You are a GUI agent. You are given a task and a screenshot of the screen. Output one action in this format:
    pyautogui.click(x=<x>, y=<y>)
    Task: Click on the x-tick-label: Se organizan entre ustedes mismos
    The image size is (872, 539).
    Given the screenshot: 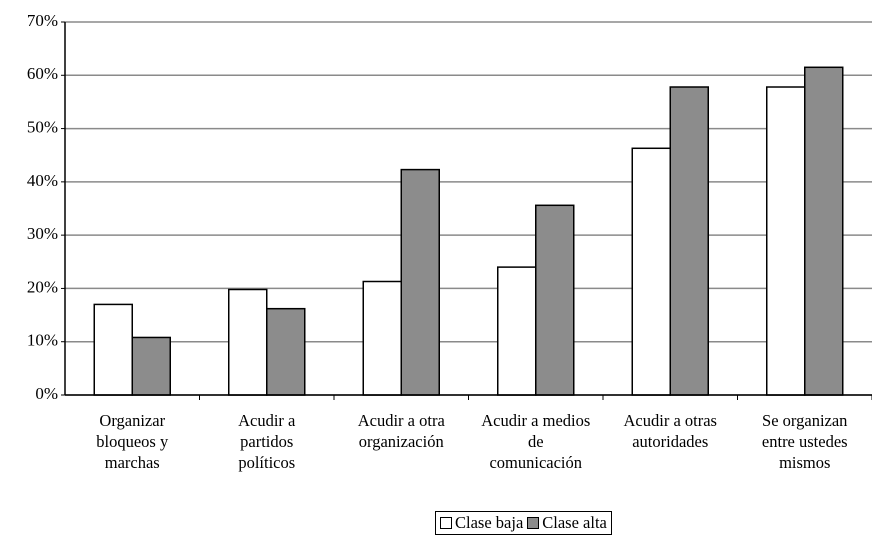 What is the action you would take?
    pyautogui.click(x=804, y=441)
    